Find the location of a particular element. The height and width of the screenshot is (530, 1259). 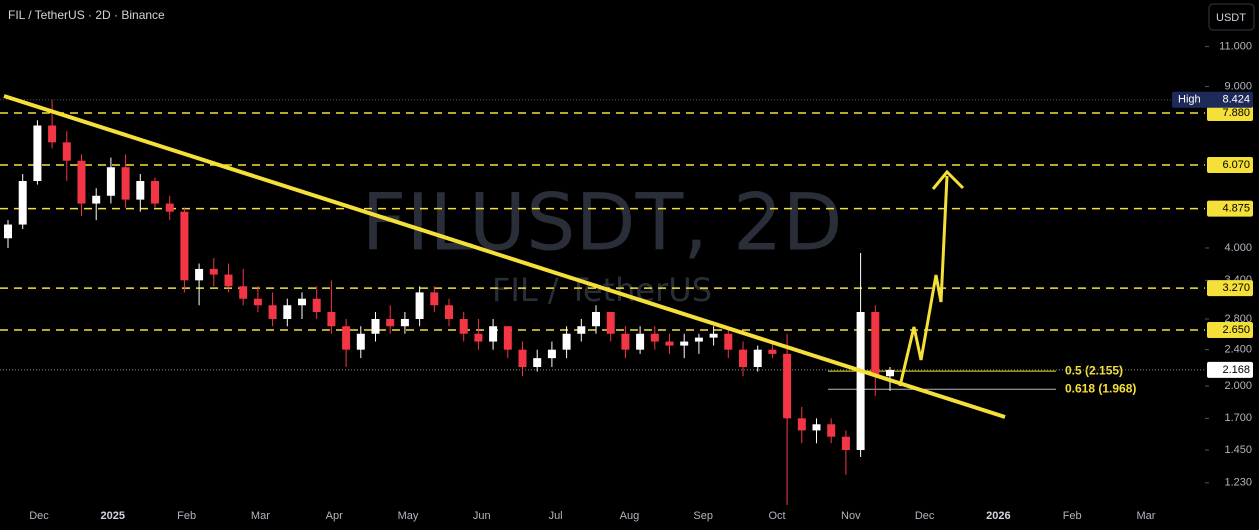

watermark: FILUSDT, 2D FIL / TetherUS is located at coordinates (601, 243).